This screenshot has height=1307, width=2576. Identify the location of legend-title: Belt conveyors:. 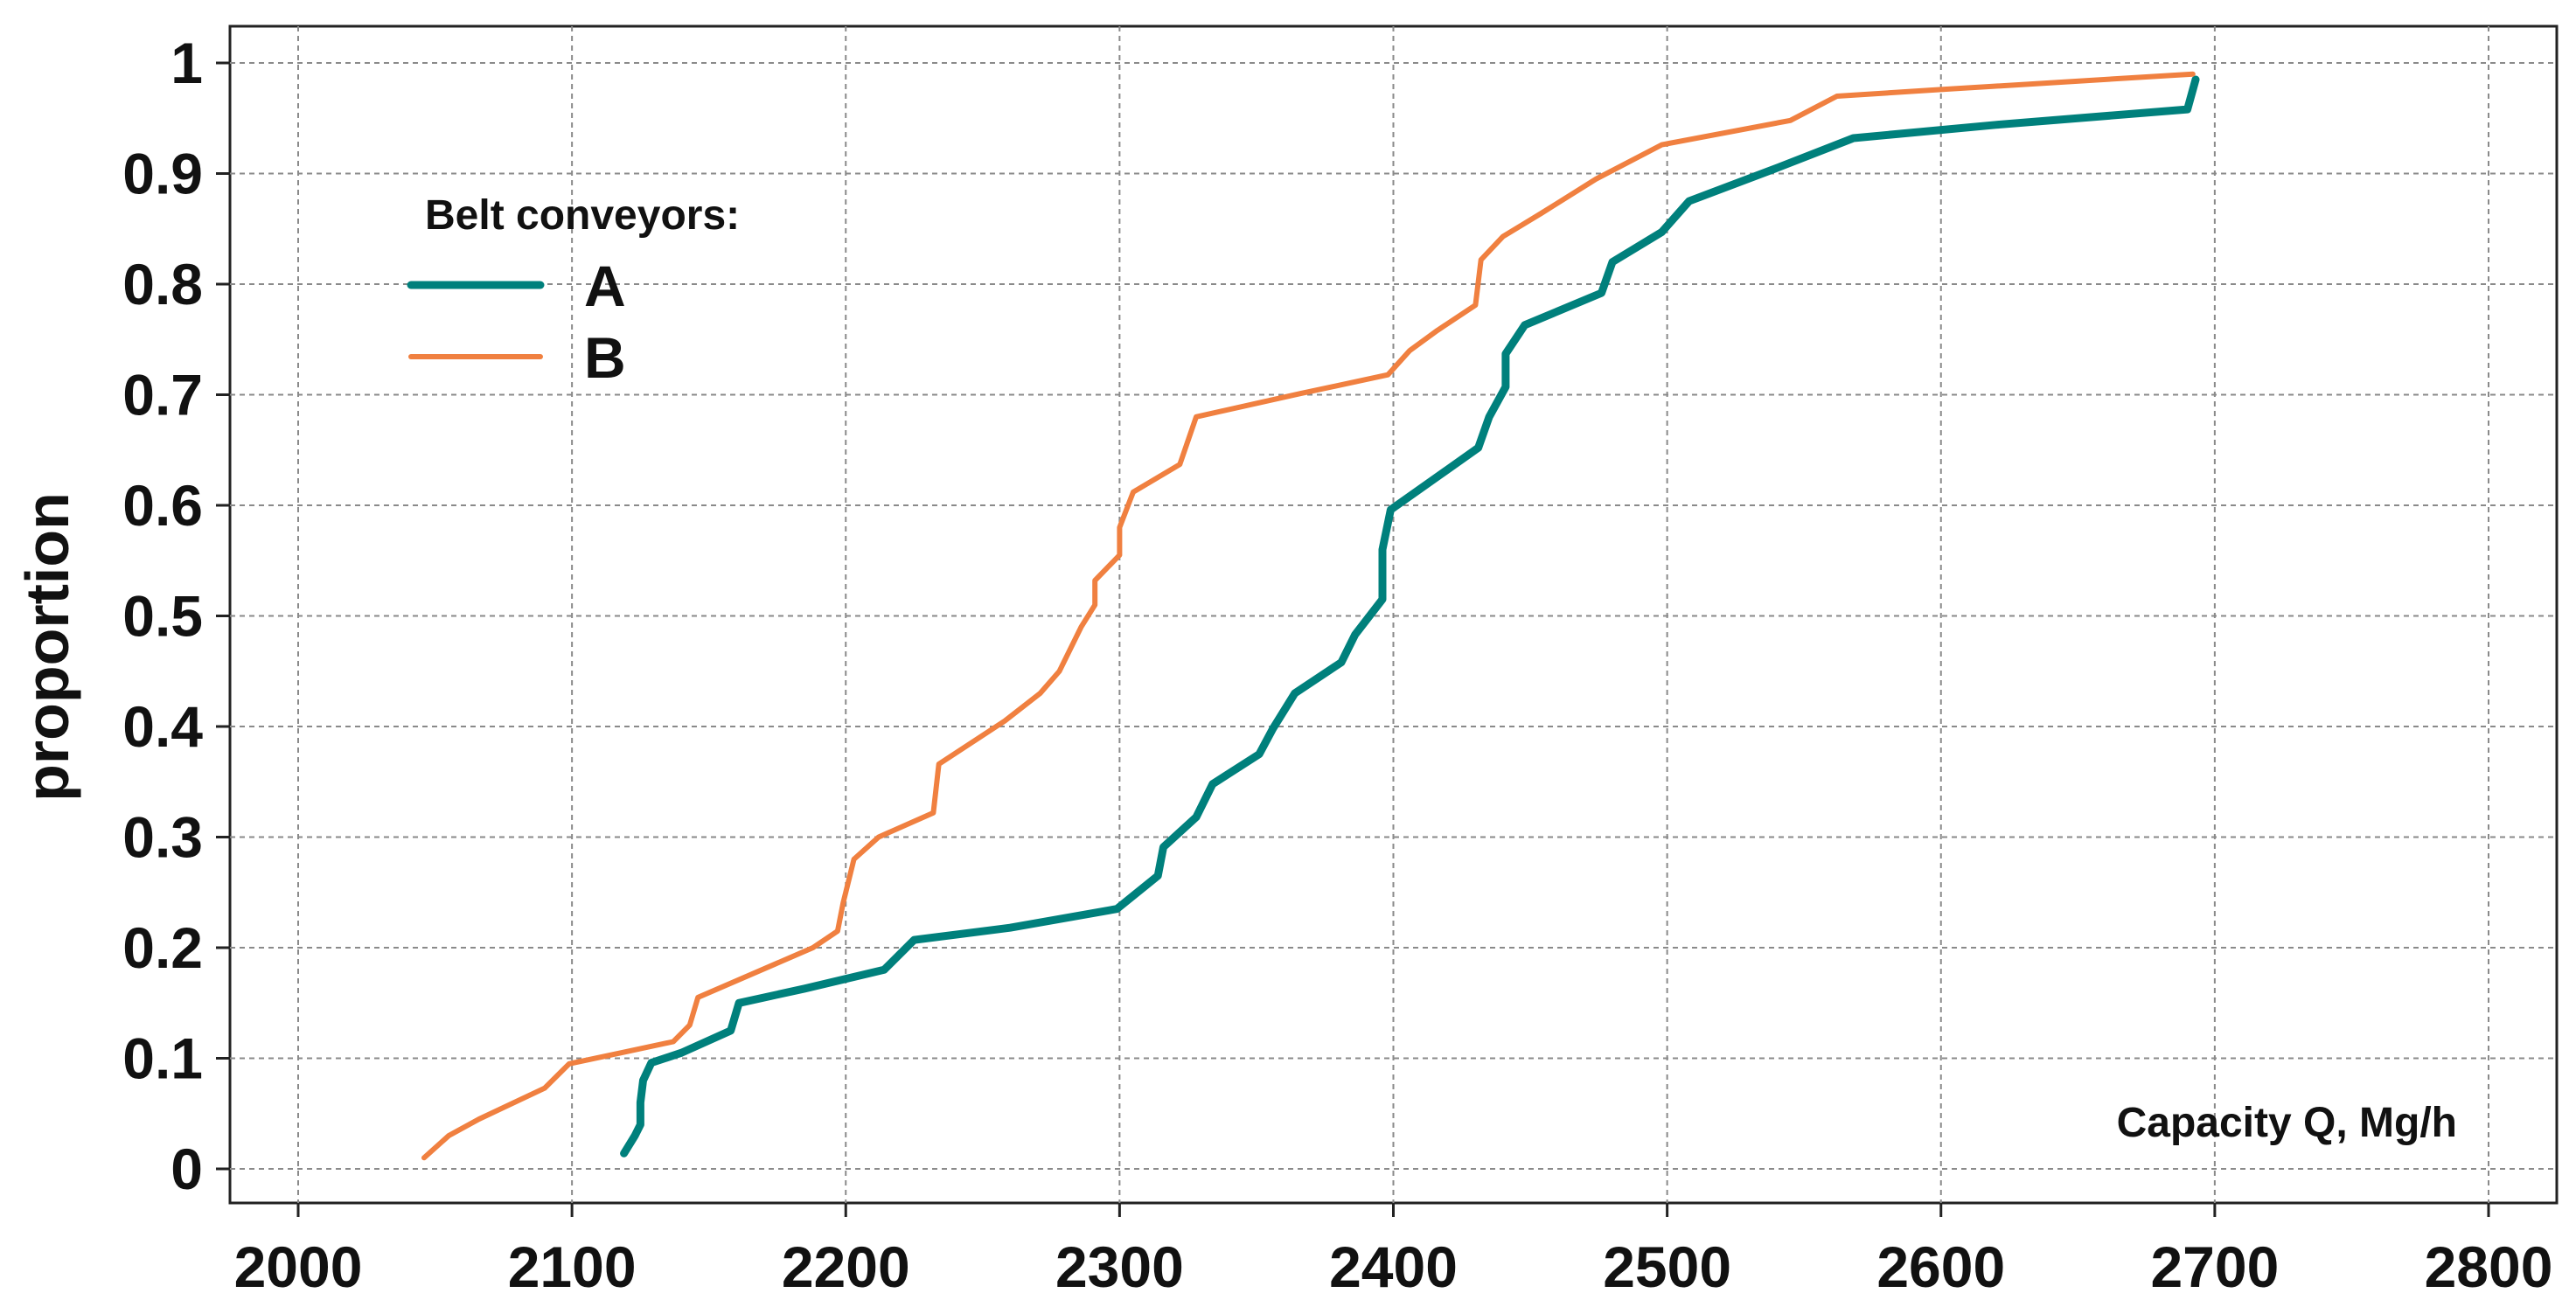
(582, 215).